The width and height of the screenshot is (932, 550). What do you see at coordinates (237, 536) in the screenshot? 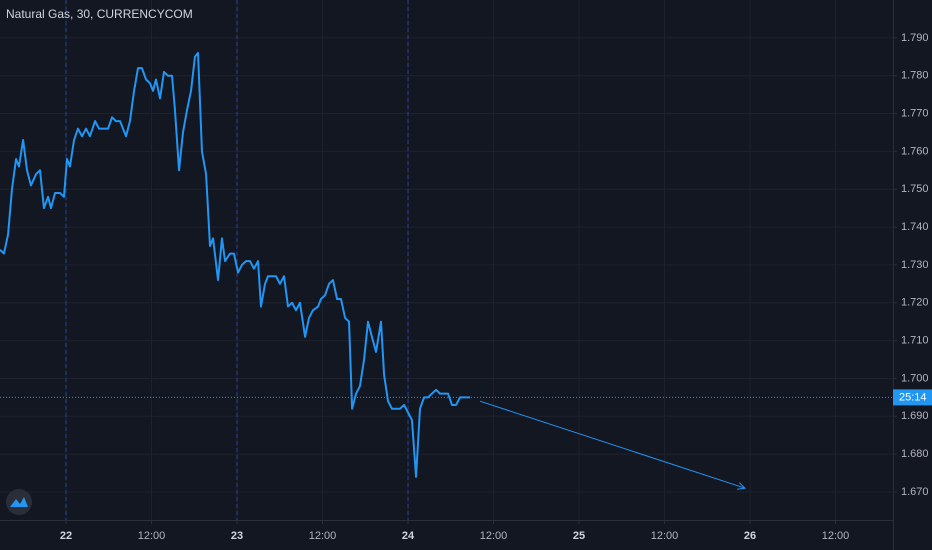
I see `x-tick-label: 23` at bounding box center [237, 536].